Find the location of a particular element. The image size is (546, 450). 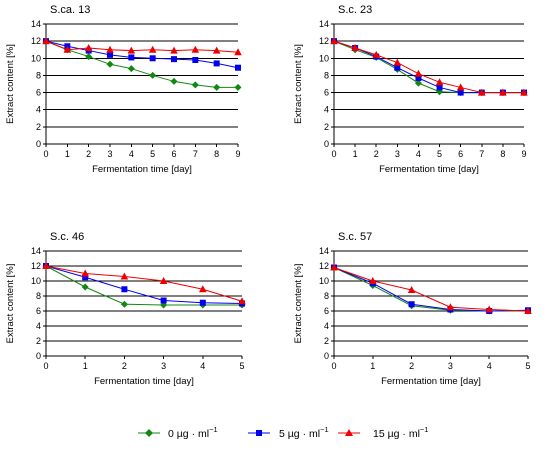

legend-marker-diamond is located at coordinates (149, 433).